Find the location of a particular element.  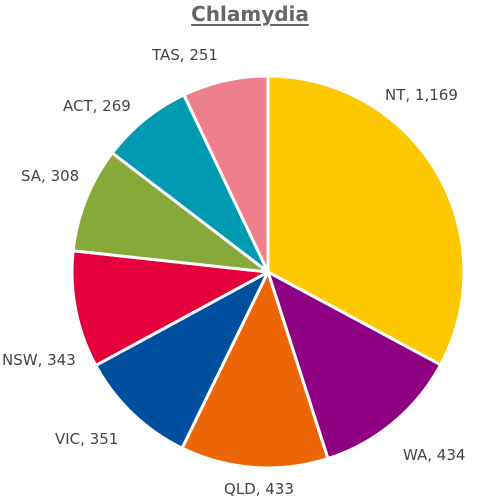

pie-label-qld: QLD, 433 is located at coordinates (259, 489).